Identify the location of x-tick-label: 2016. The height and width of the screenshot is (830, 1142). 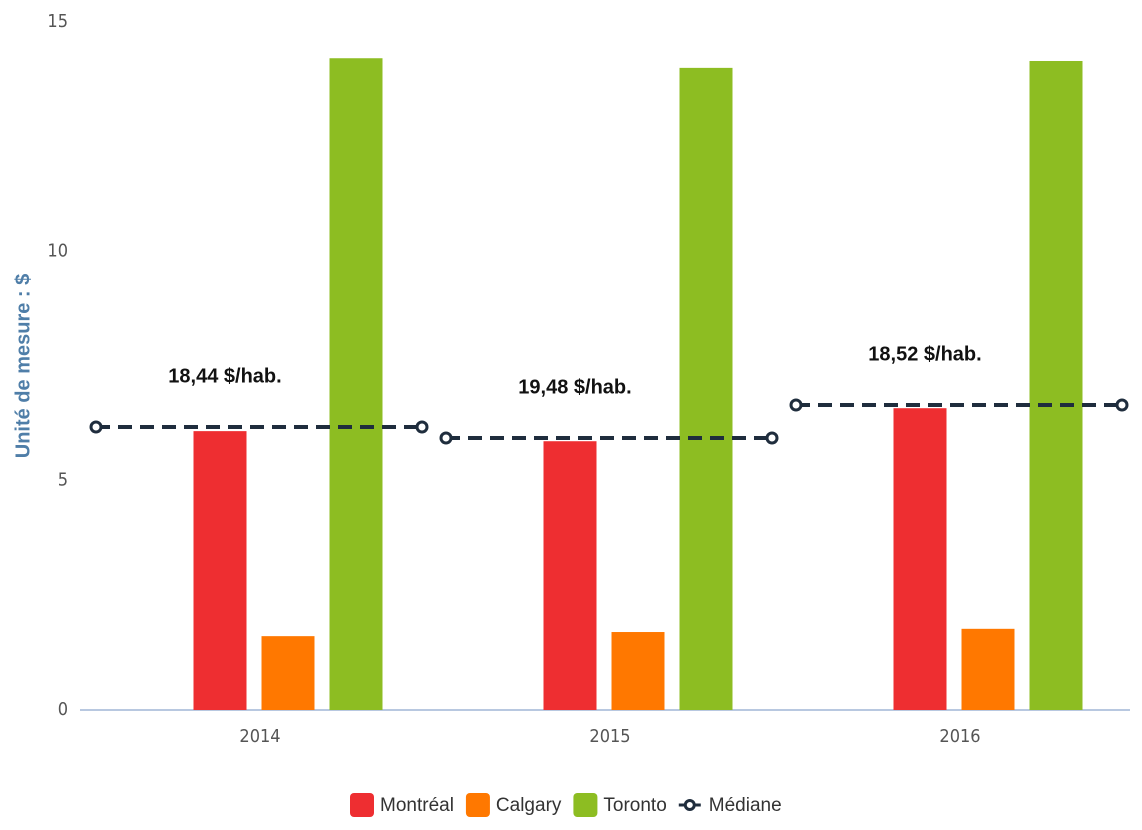
(959, 736).